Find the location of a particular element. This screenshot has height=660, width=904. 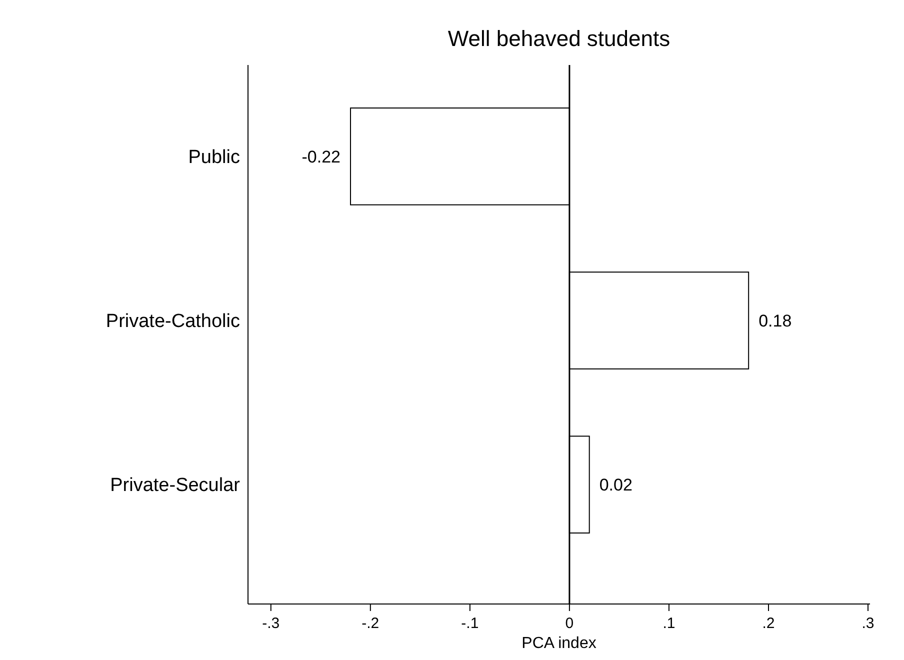

x-tick-label: -.1 is located at coordinates (470, 623).